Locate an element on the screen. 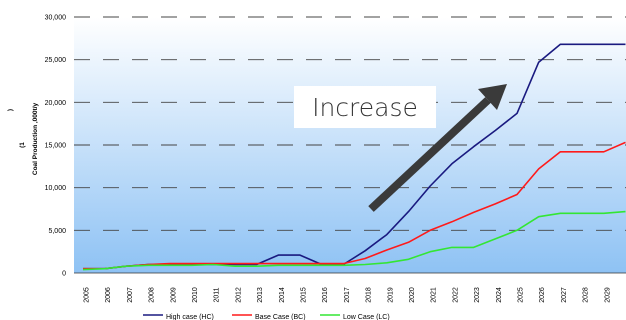  y-tick-label: 10,000 is located at coordinates (56, 188).